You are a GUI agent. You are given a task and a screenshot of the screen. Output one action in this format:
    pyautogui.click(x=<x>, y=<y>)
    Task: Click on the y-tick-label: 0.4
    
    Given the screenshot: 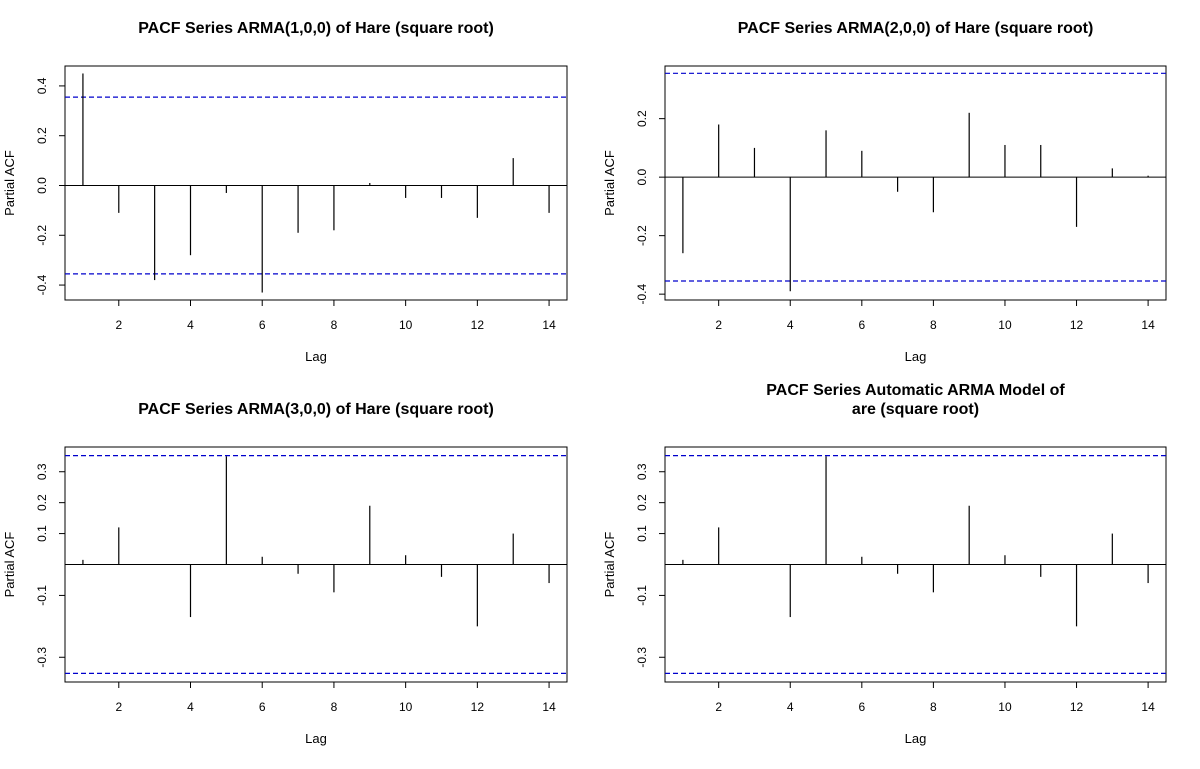 What is the action you would take?
    pyautogui.click(x=42, y=85)
    